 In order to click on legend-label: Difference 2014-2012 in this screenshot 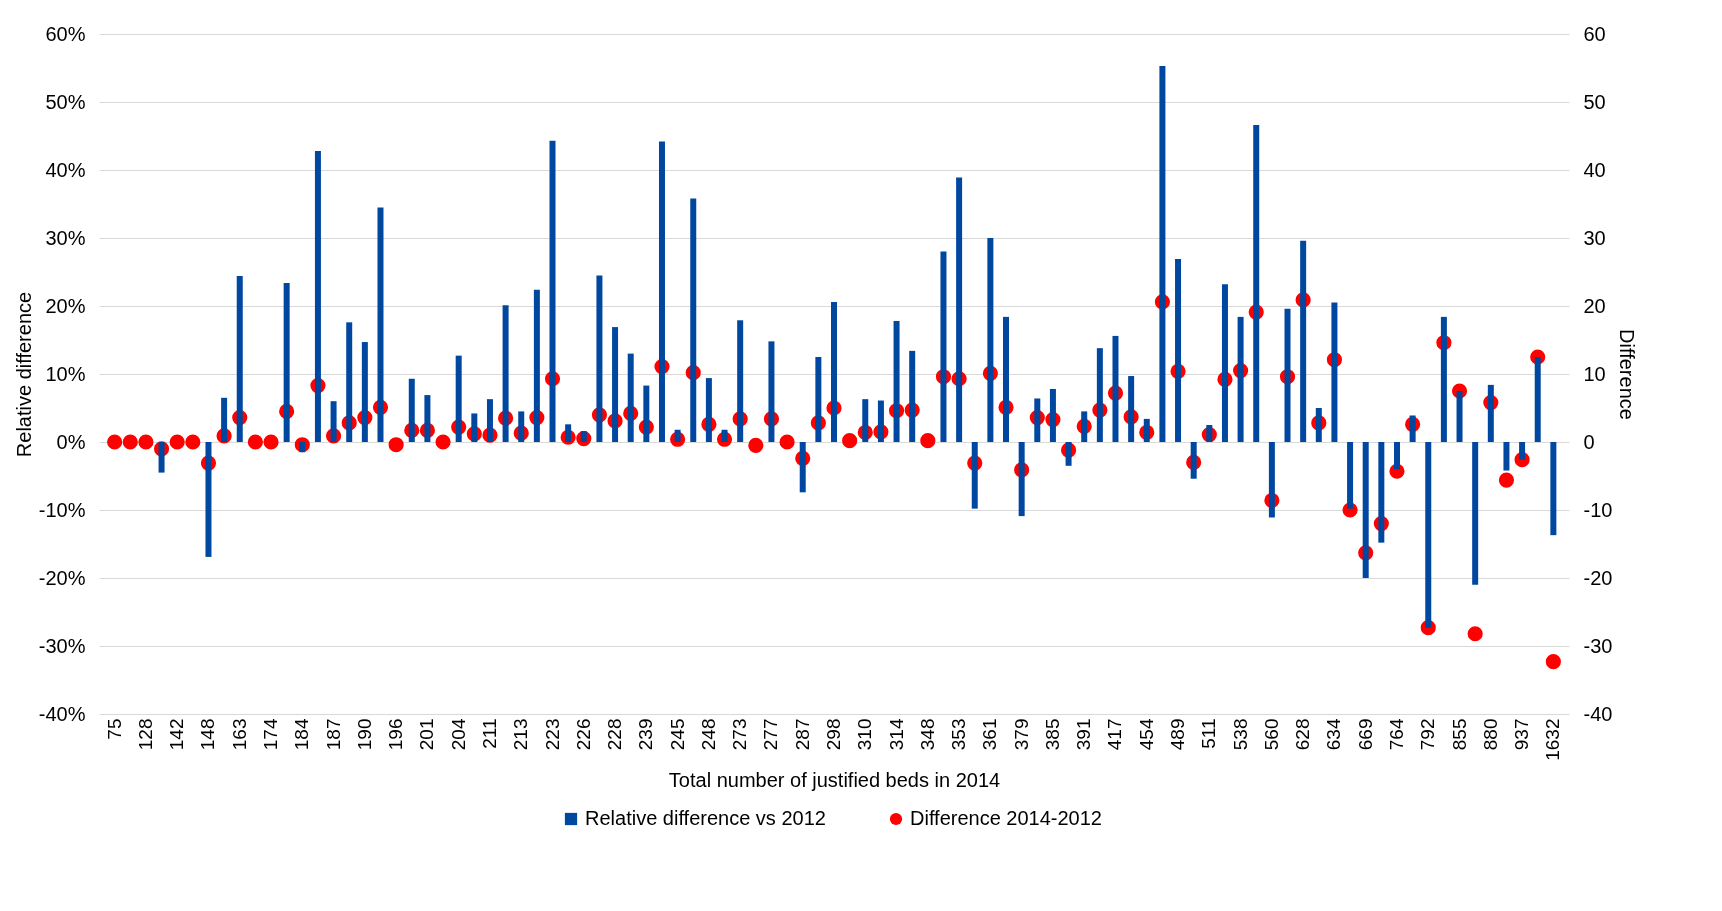, I will do `click(1006, 818)`.